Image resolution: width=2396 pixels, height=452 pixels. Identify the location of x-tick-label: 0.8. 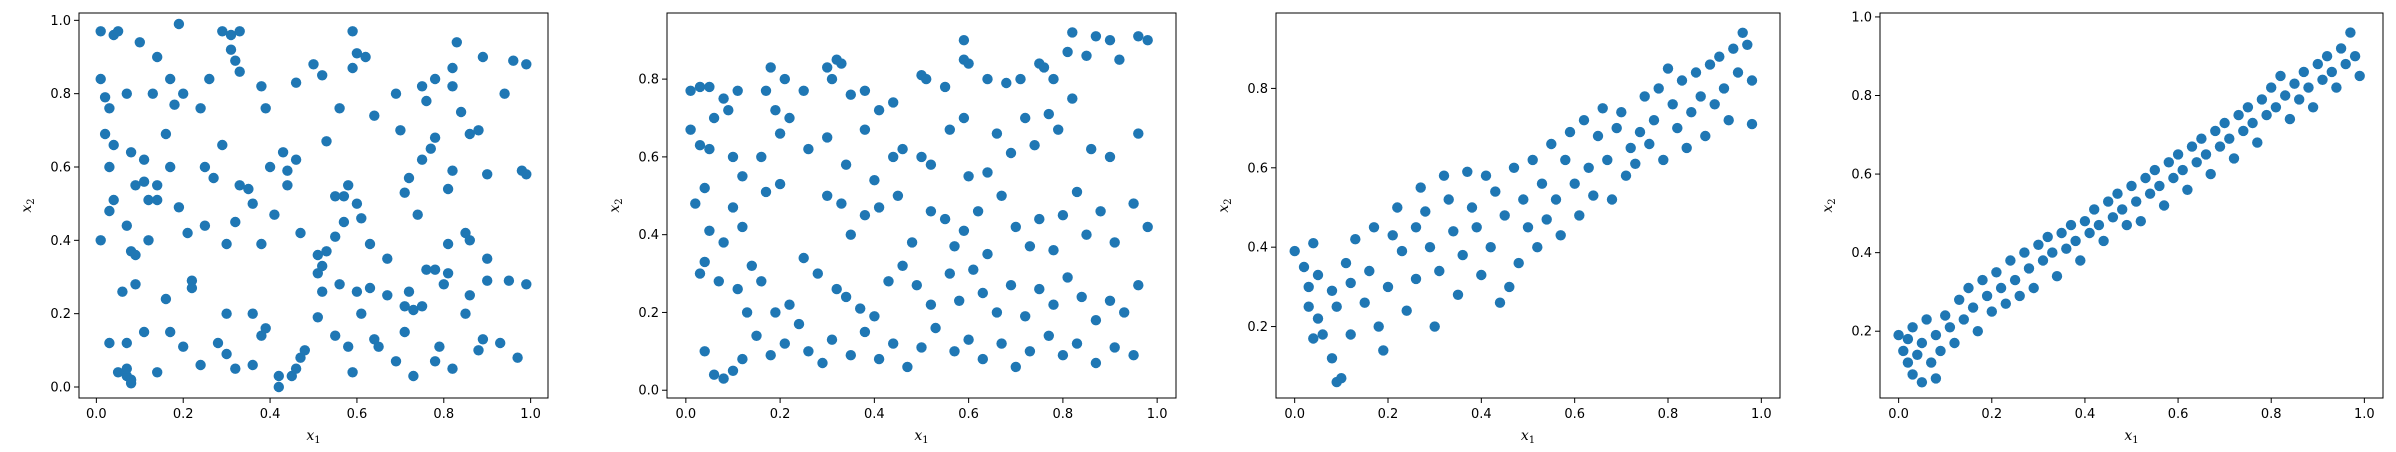
(1668, 414).